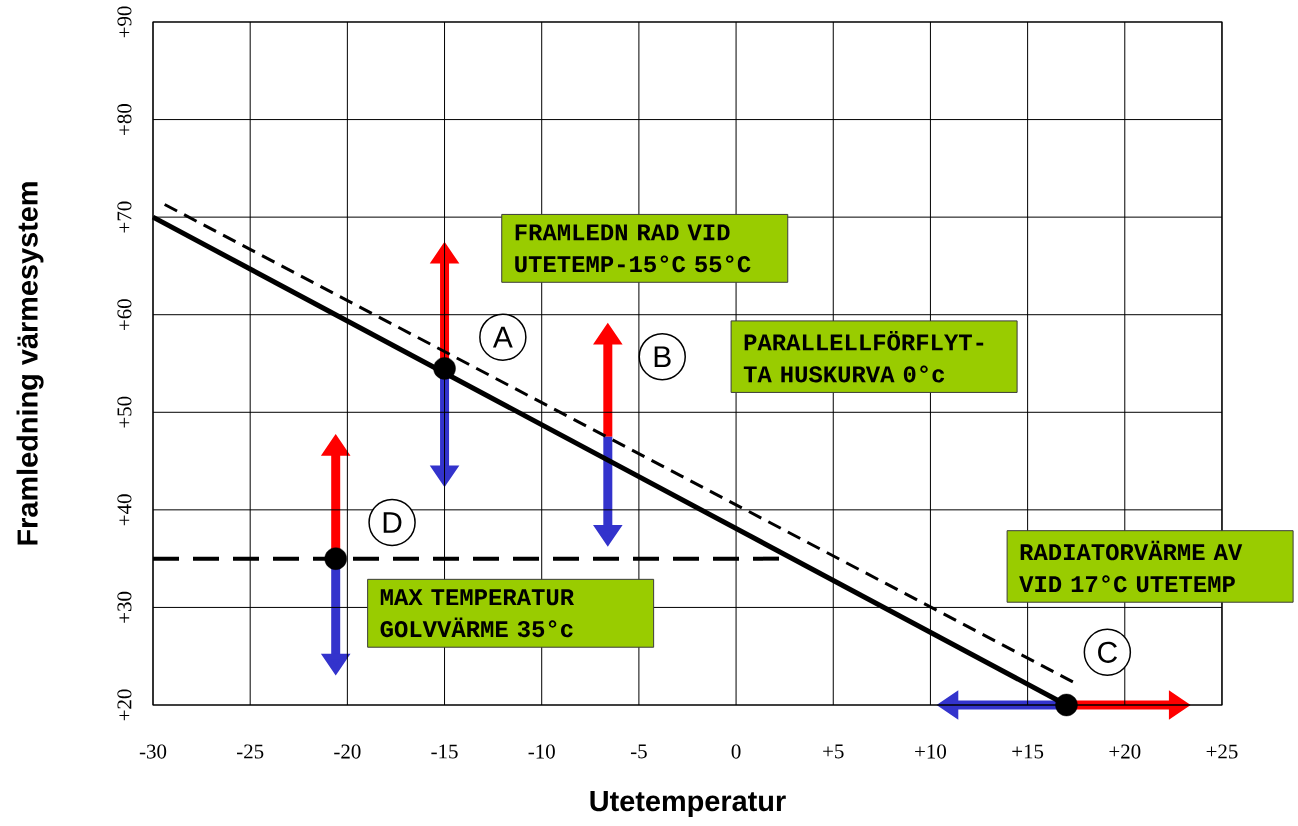 The height and width of the screenshot is (826, 1298). Describe the element at coordinates (30, 363) in the screenshot. I see `y-axis-title: Framledning värmesystem` at that location.